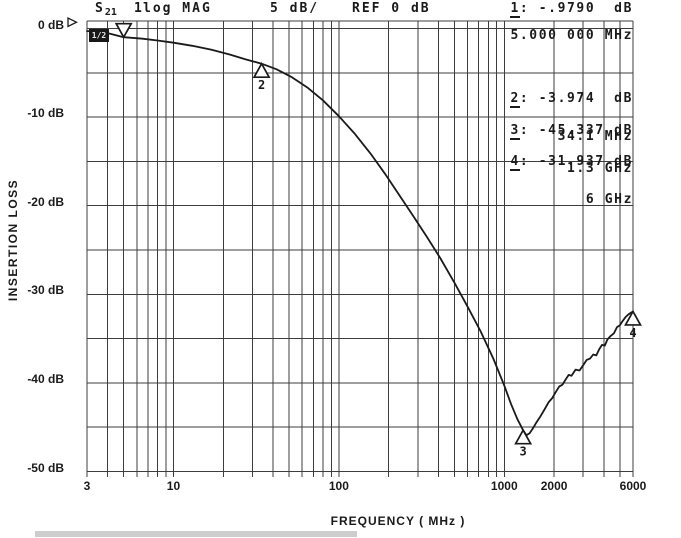 This screenshot has width=681, height=538. I want to click on marker-value-line: 2: -3.974 dB, so click(571, 99).